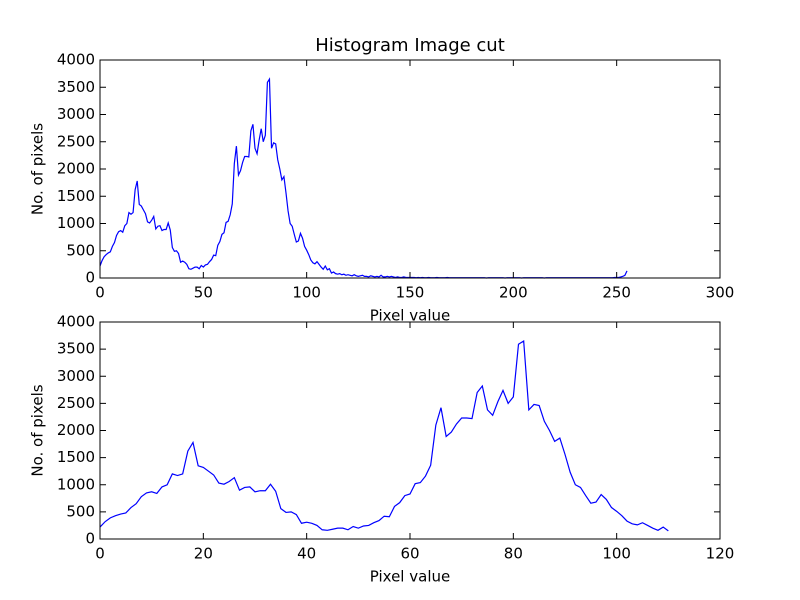 Image resolution: width=800 pixels, height=600 pixels. I want to click on x-tick-label: 80, so click(513, 554).